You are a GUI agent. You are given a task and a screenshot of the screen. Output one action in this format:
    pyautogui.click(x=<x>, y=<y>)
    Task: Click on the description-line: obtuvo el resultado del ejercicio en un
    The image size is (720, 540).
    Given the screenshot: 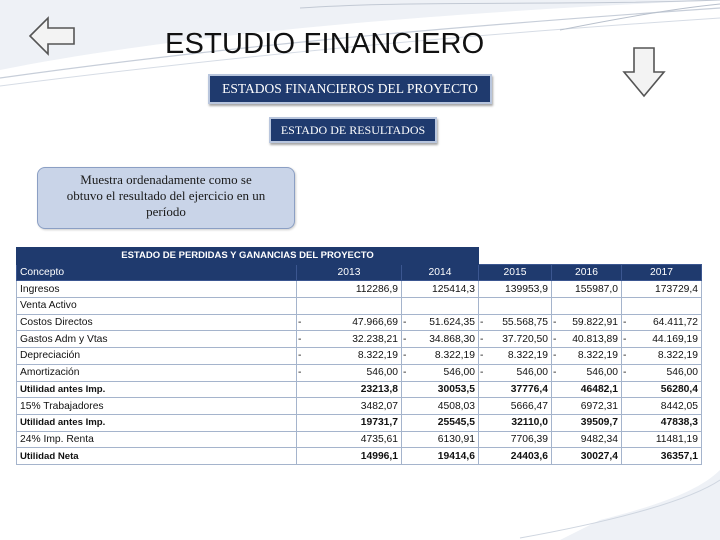 What is the action you would take?
    pyautogui.click(x=166, y=195)
    